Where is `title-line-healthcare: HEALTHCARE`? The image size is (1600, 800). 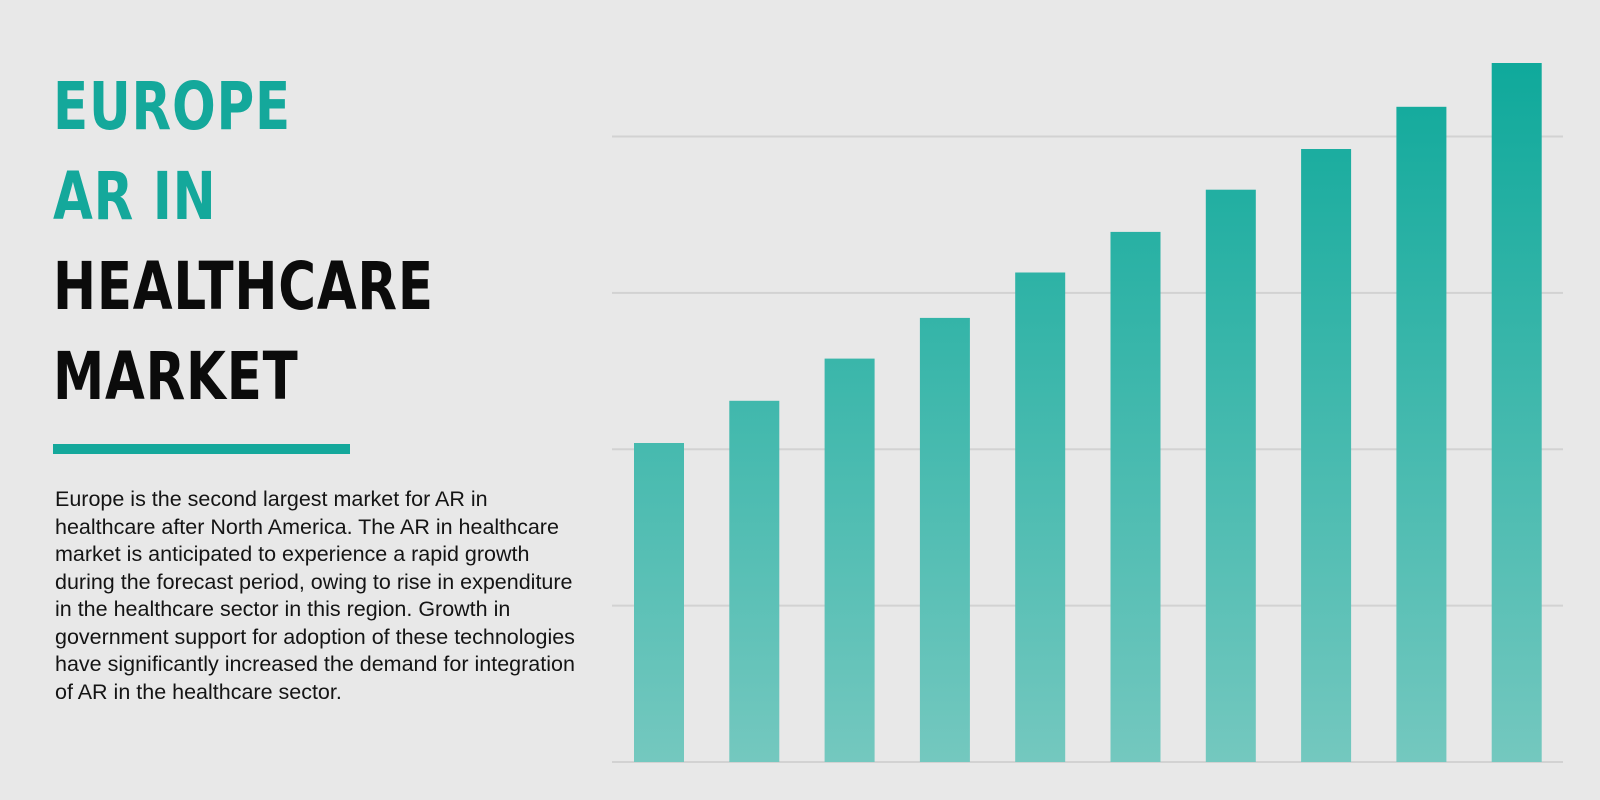
title-line-healthcare: HEALTHCARE is located at coordinates (243, 286).